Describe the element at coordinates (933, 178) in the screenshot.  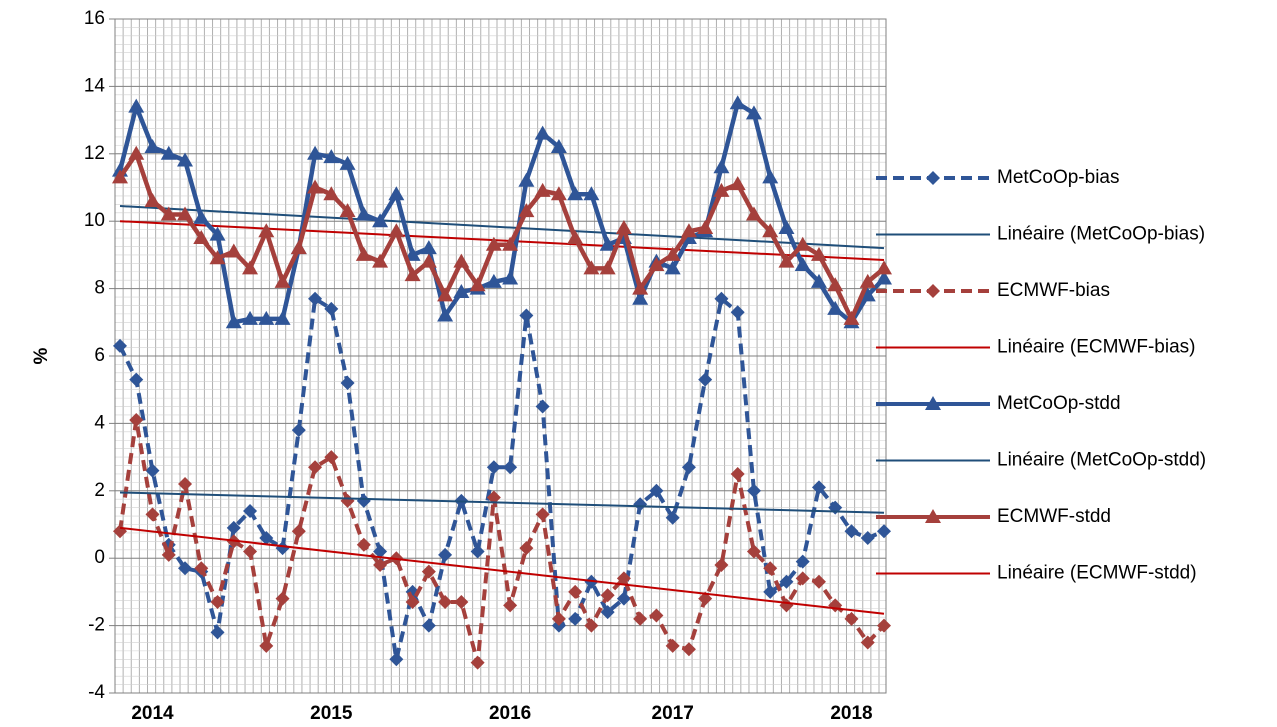
I see `legend-marker` at that location.